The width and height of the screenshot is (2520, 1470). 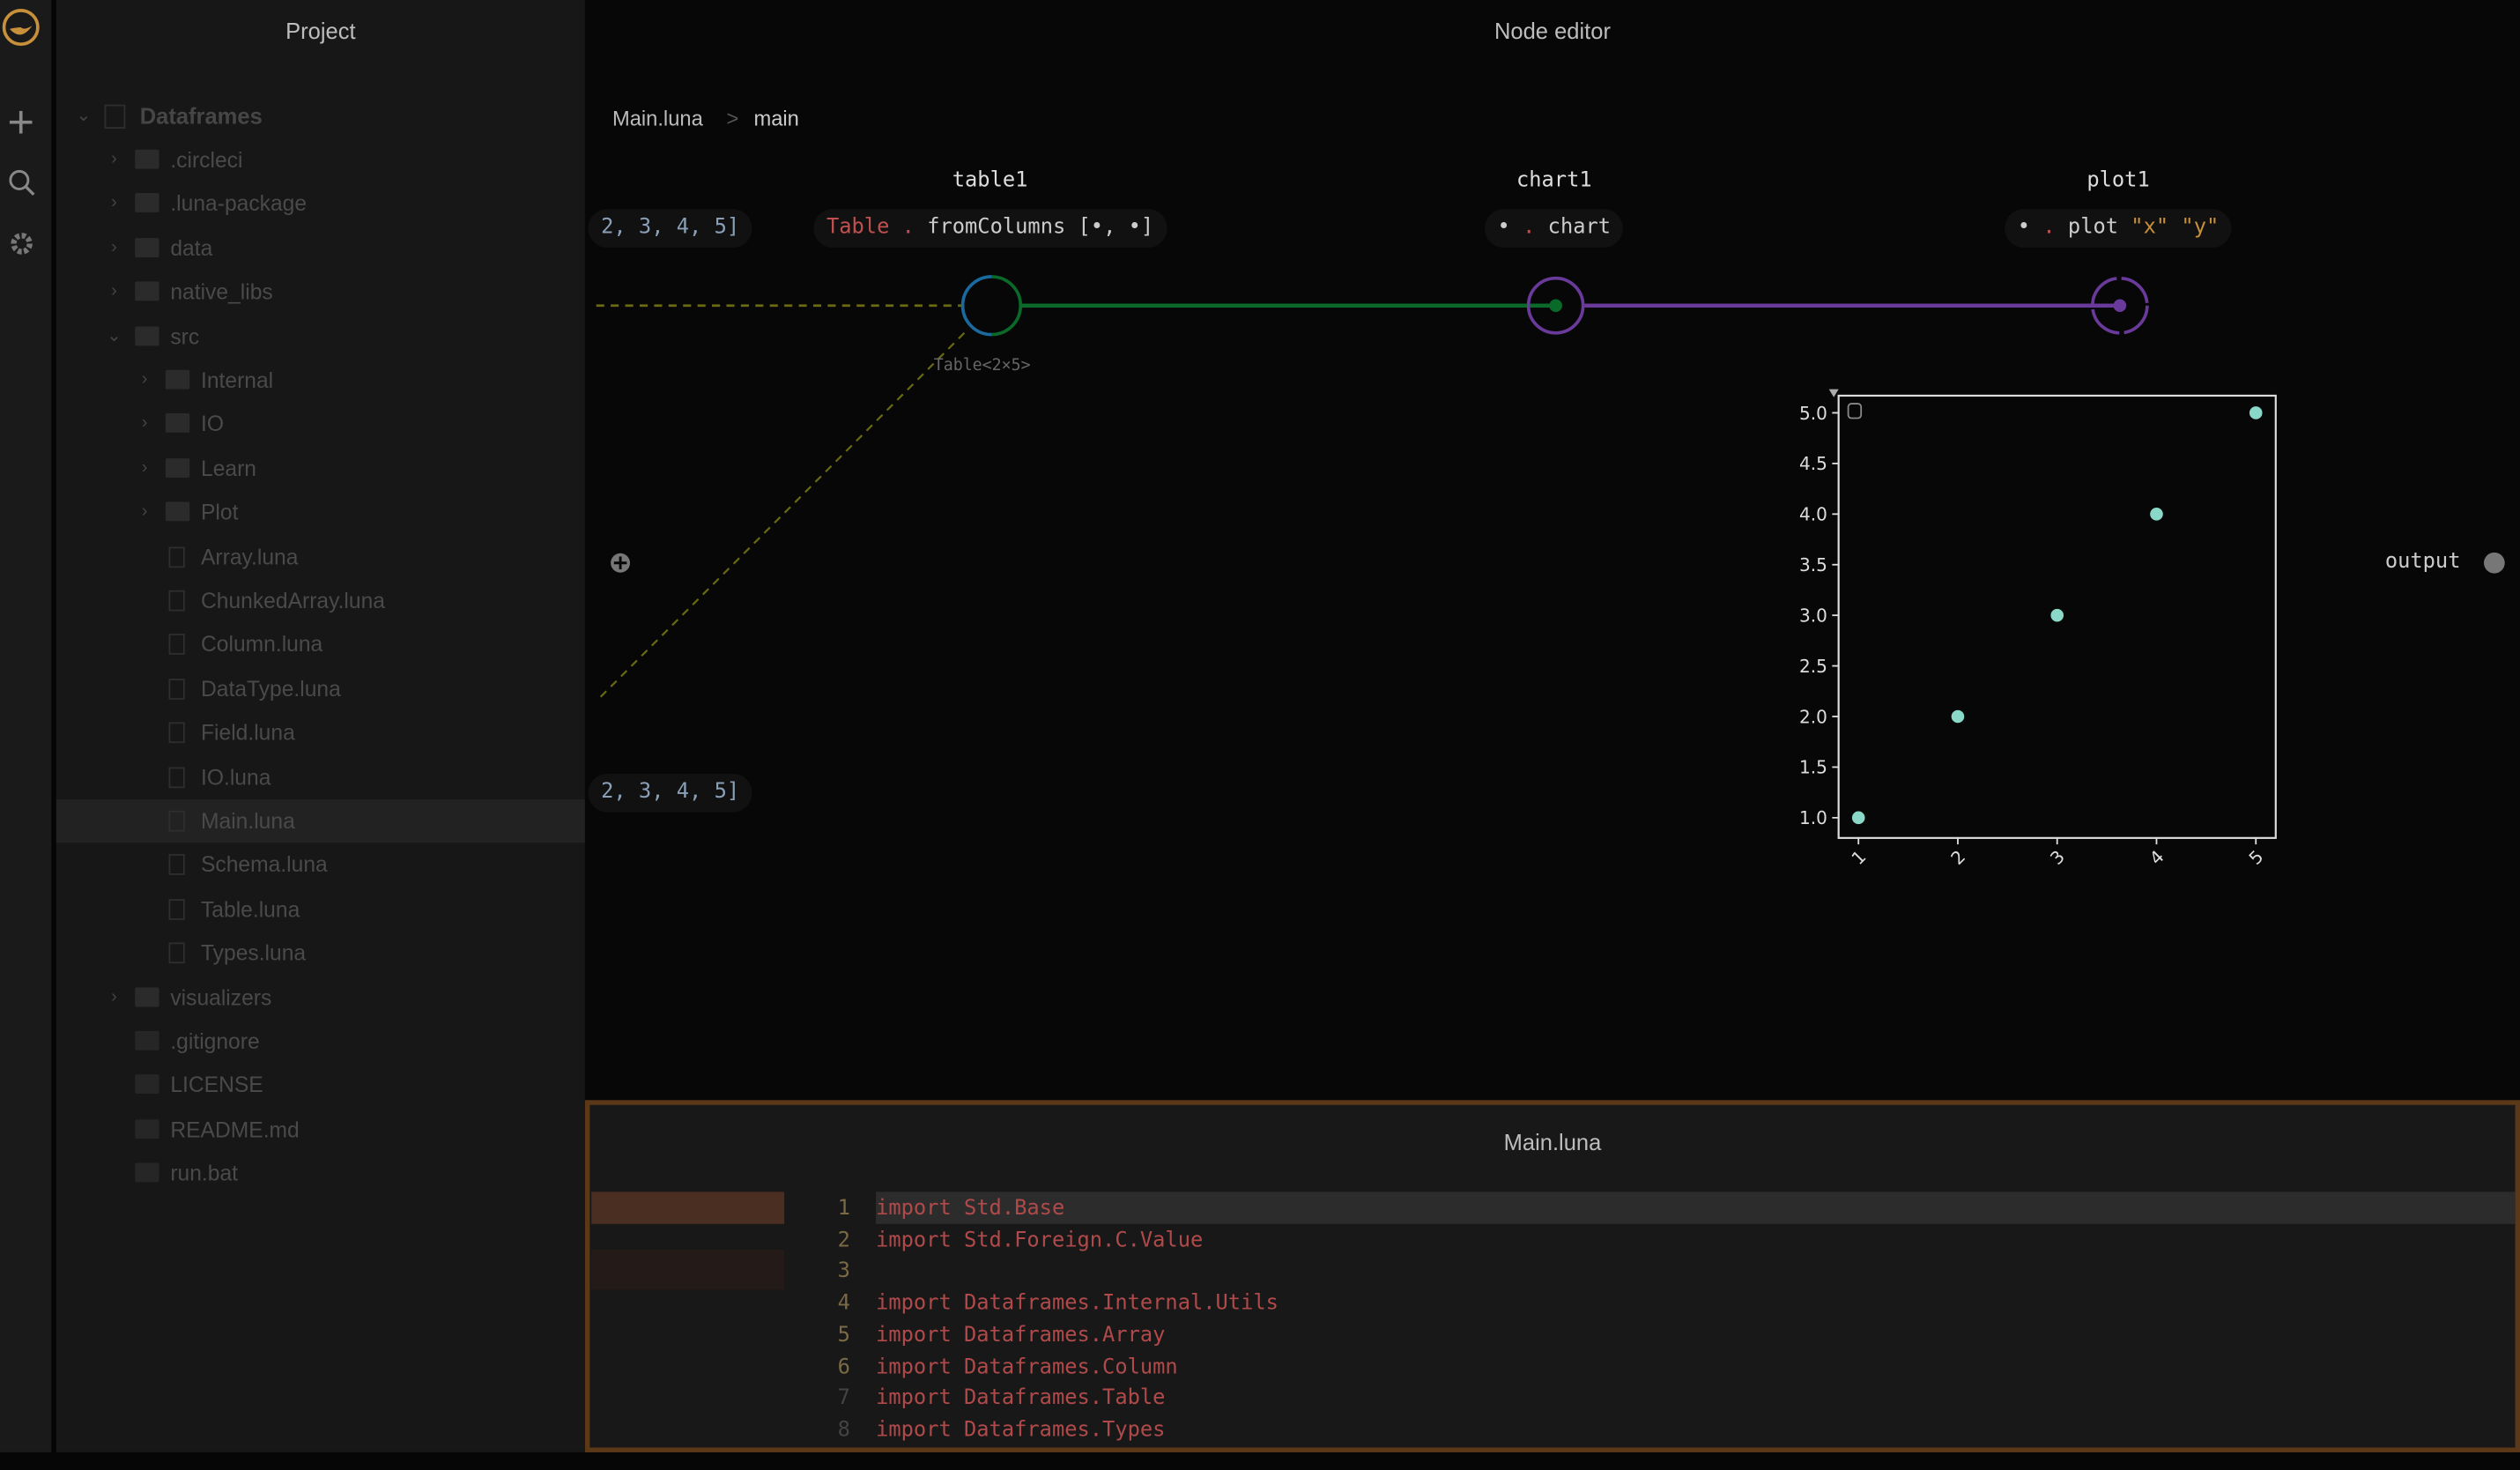 What do you see at coordinates (320, 644) in the screenshot?
I see `tree-item: Column.luna` at bounding box center [320, 644].